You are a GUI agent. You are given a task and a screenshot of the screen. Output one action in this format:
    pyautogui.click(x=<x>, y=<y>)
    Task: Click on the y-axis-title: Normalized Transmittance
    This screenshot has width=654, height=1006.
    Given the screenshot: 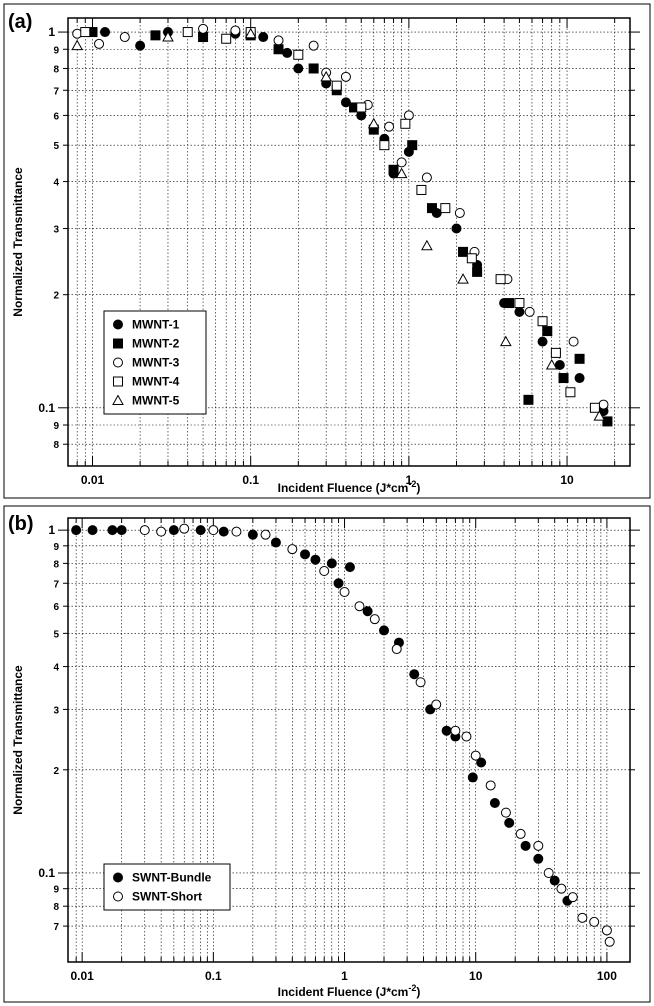 What is the action you would take?
    pyautogui.click(x=18, y=740)
    